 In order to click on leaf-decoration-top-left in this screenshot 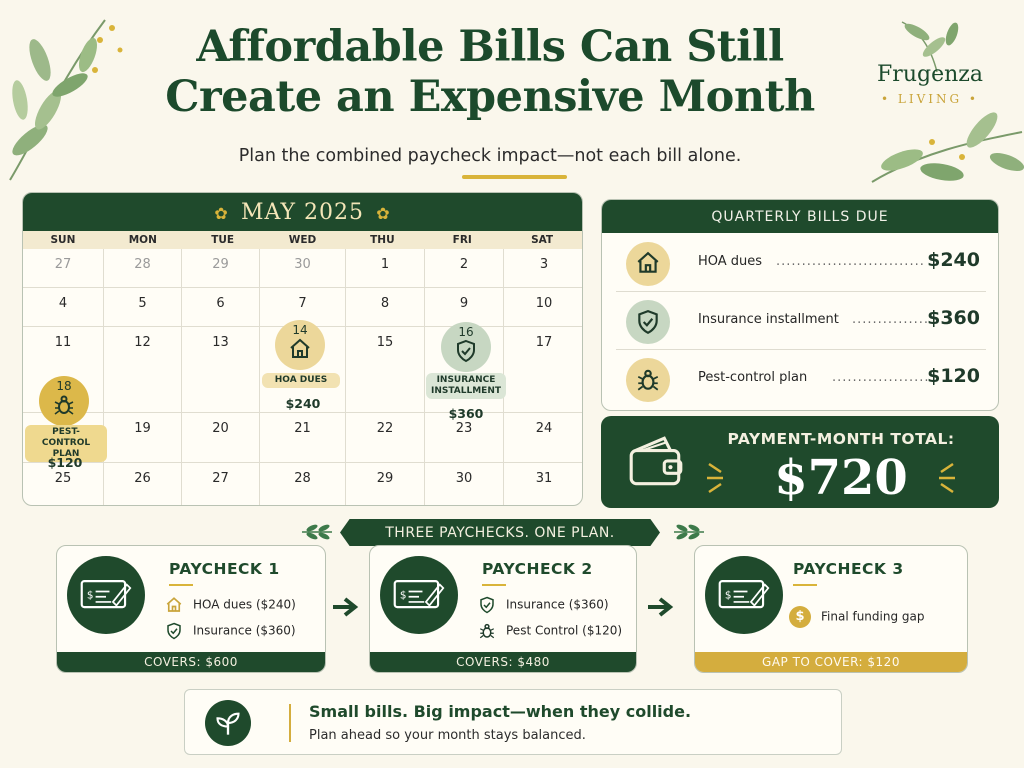, I will do `click(66, 100)`.